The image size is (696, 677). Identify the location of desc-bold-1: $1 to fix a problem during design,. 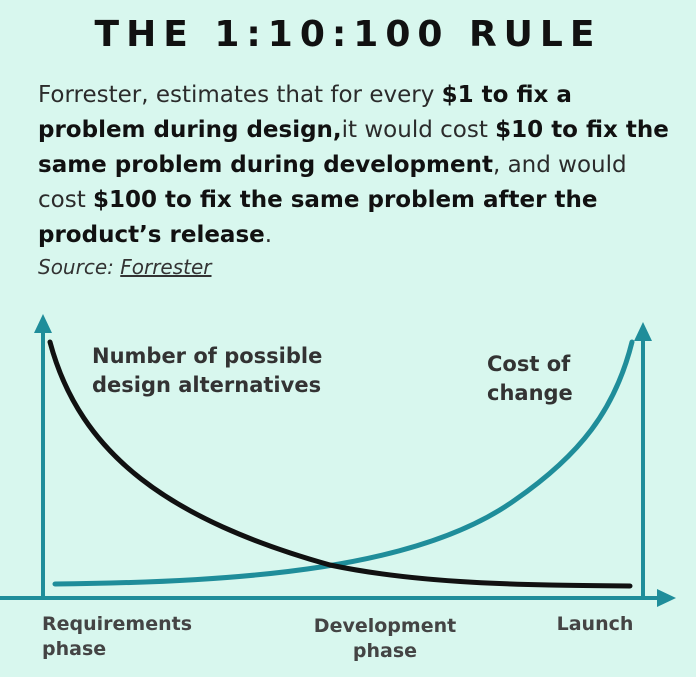
(305, 112).